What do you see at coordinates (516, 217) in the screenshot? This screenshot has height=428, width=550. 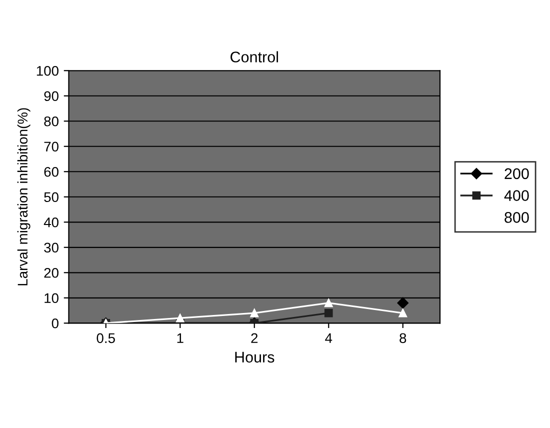 I see `text: 800` at bounding box center [516, 217].